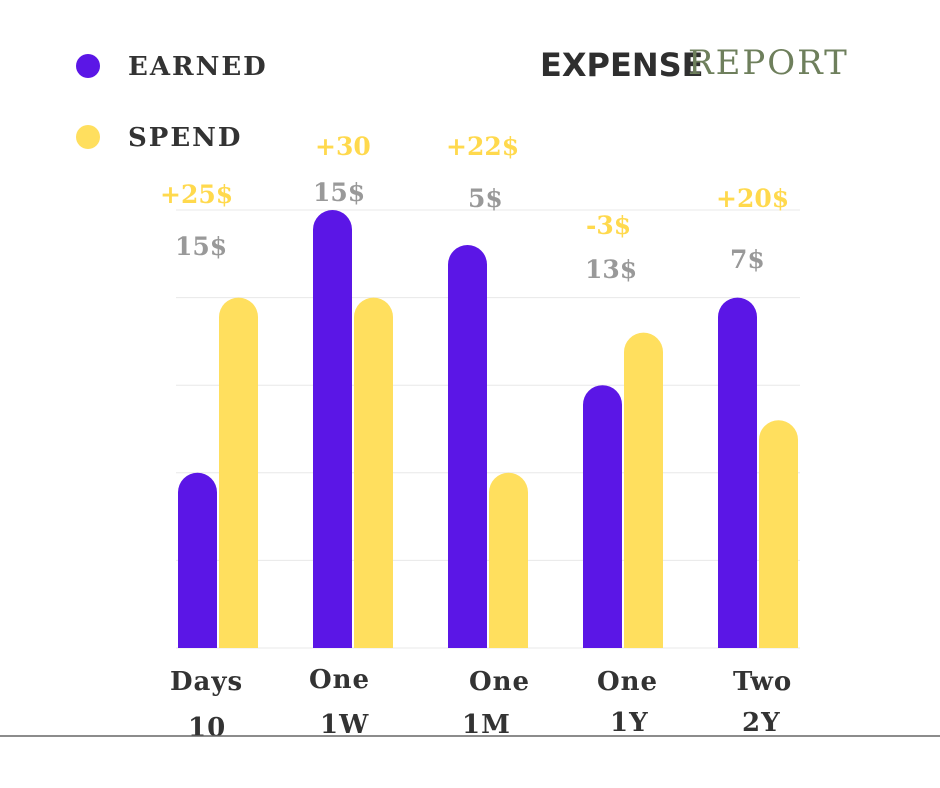 The height and width of the screenshot is (788, 940). Describe the element at coordinates (752, 198) in the screenshot. I see `annotation-delta-5: +20$` at that location.